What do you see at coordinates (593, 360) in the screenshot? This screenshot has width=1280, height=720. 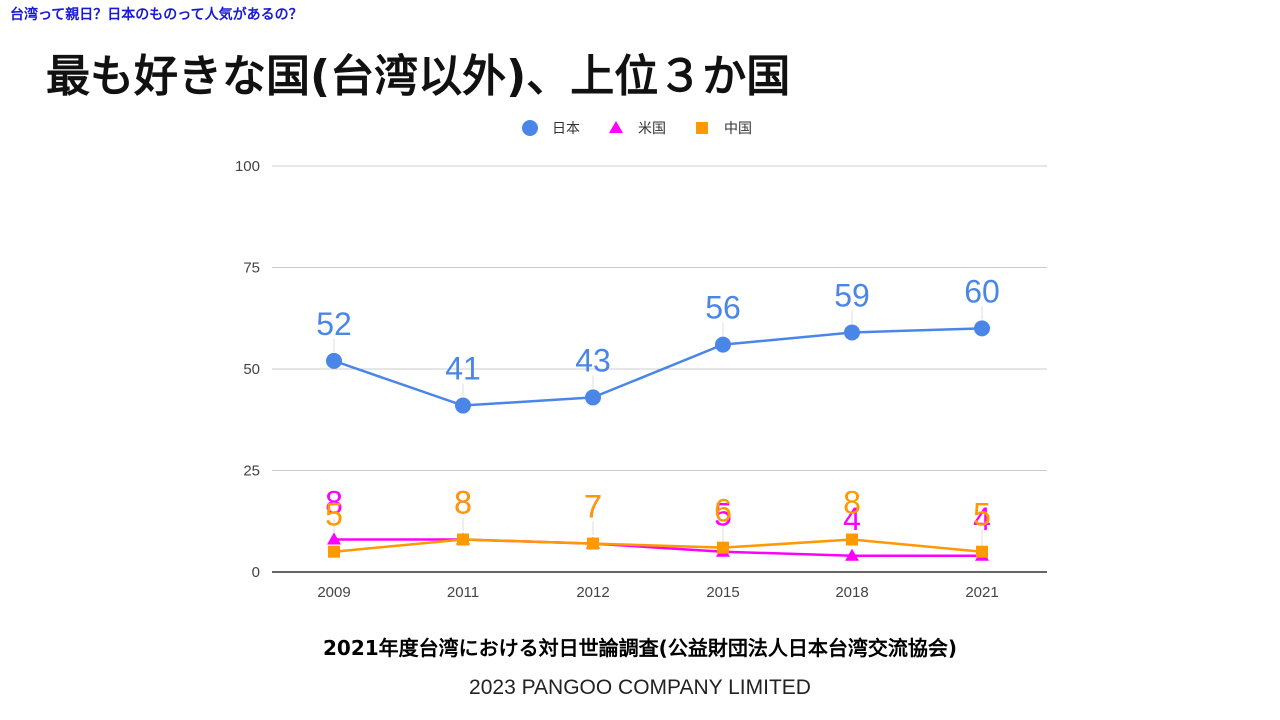 I see `data-label: 43` at bounding box center [593, 360].